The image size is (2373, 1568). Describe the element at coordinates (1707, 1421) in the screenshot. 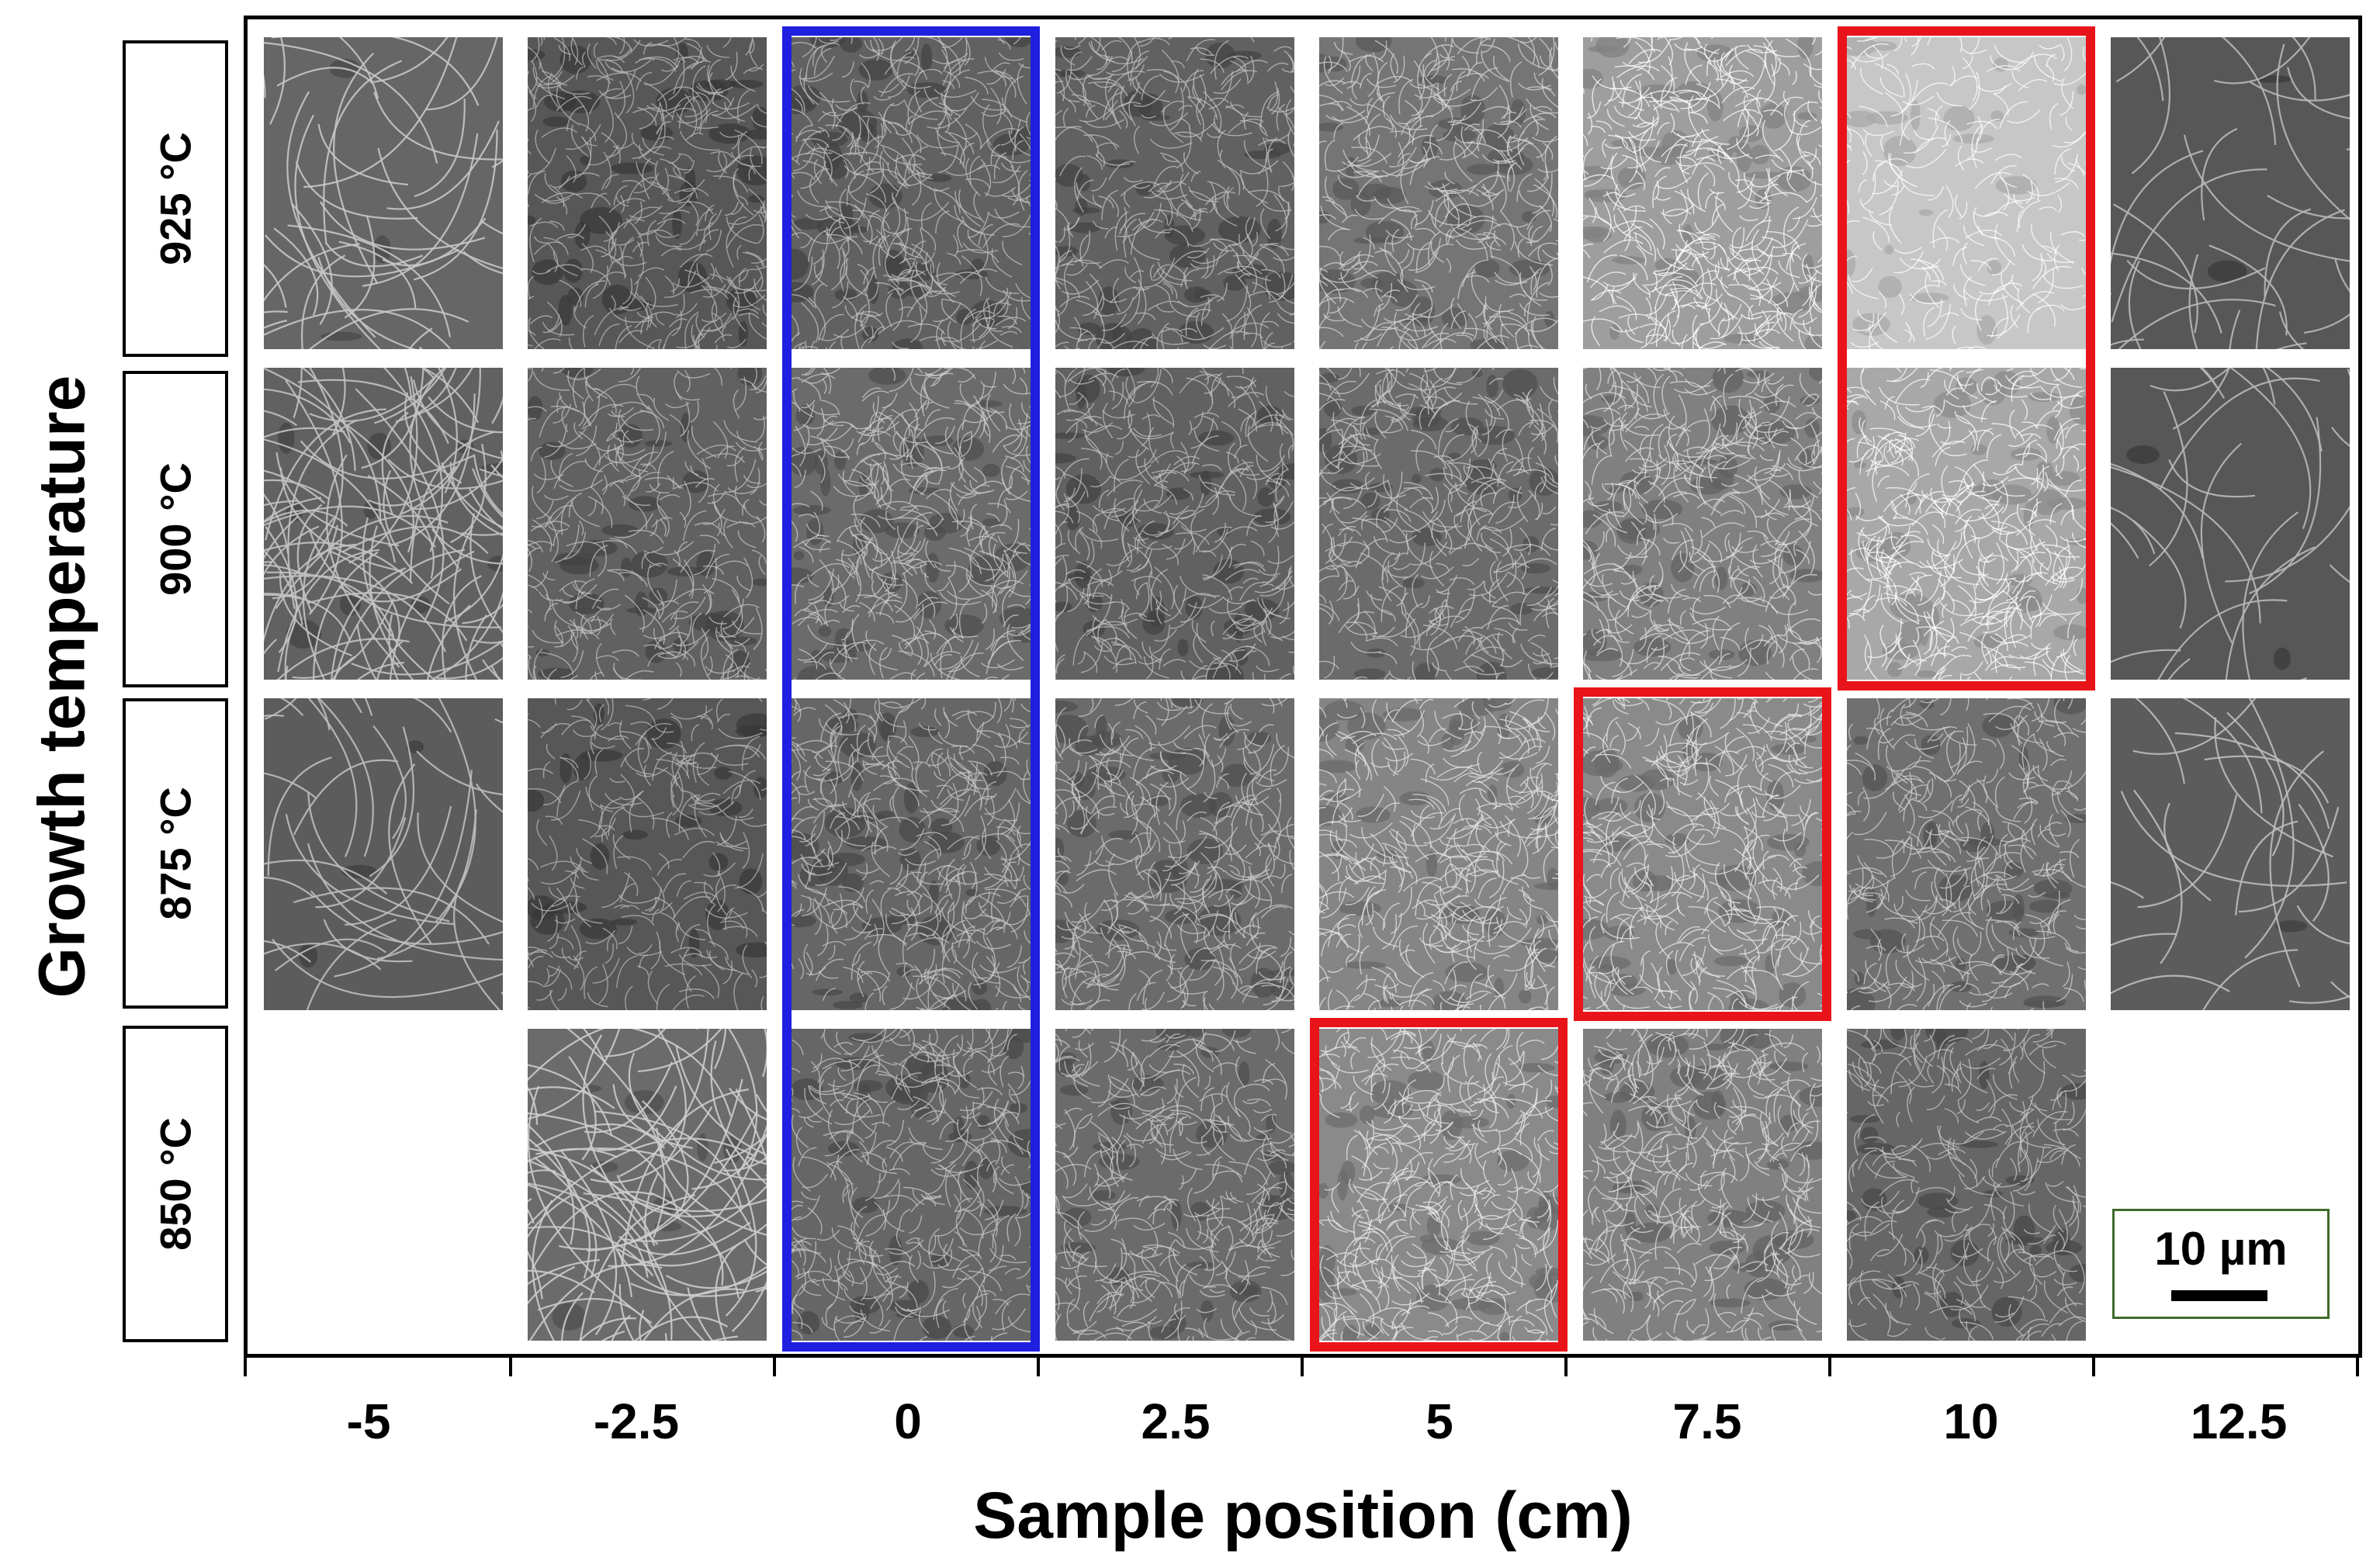

I see `x-tick-label: 7.5` at that location.